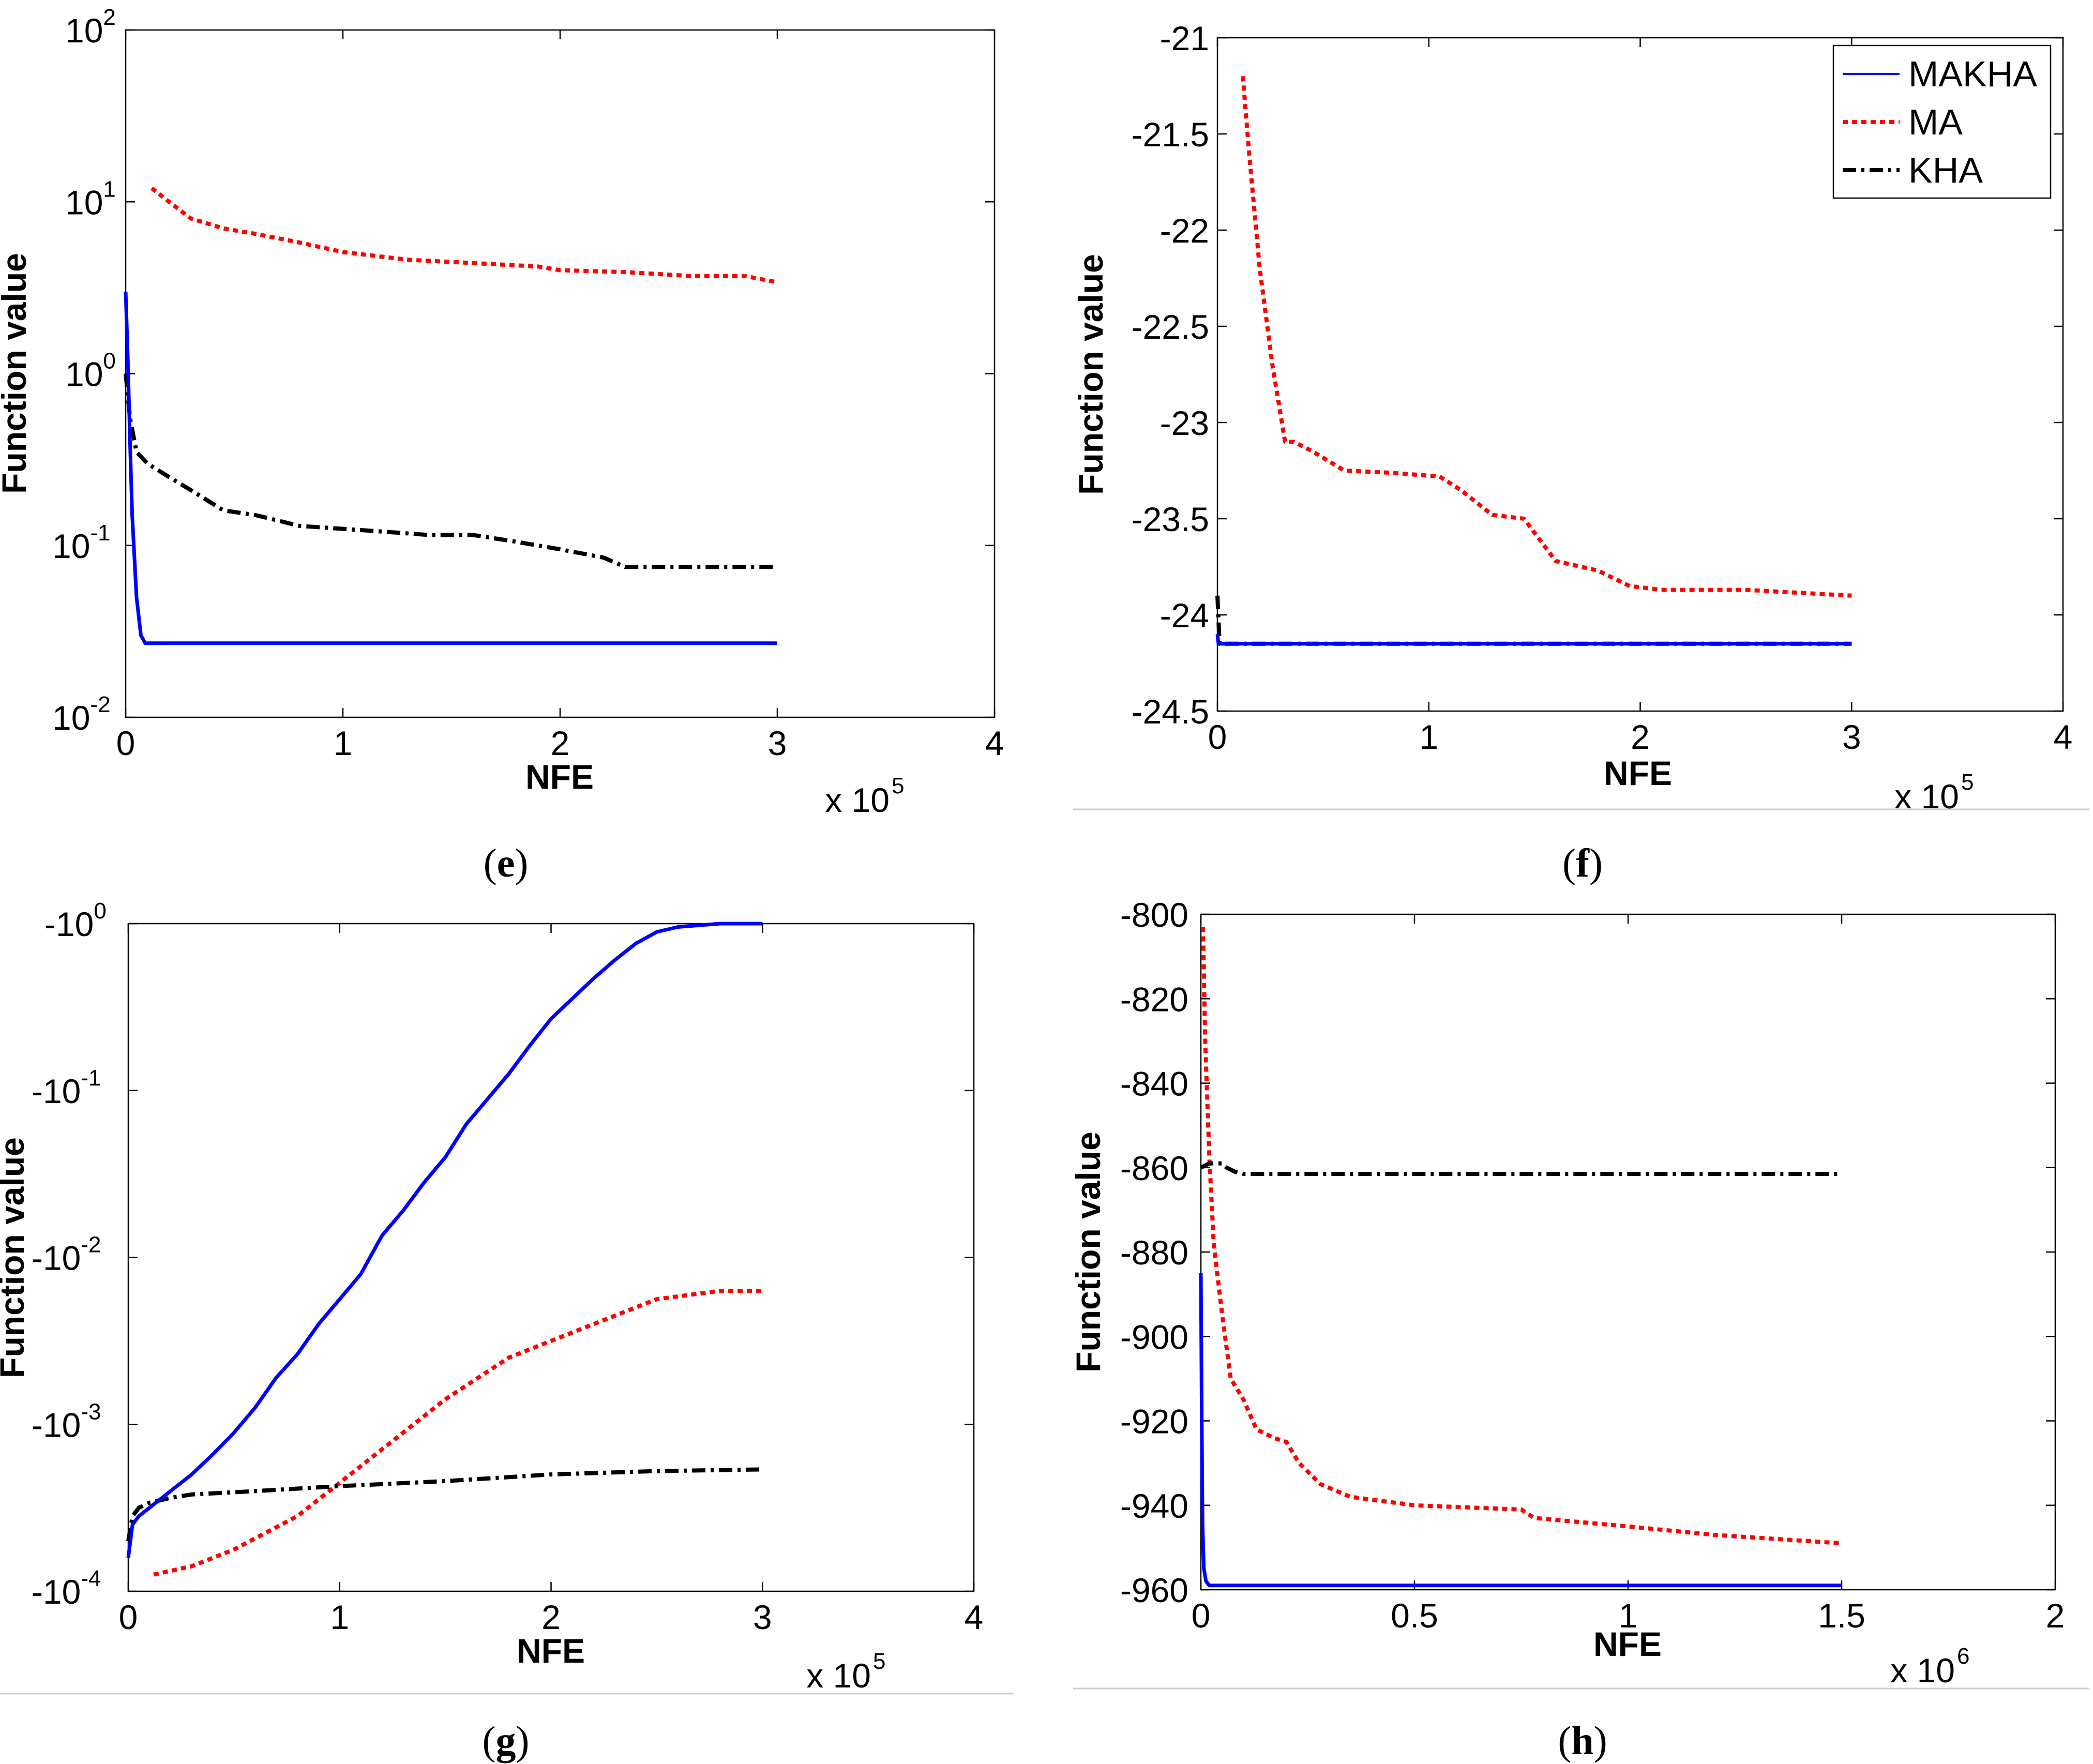 The height and width of the screenshot is (1764, 2093). What do you see at coordinates (1945, 170) in the screenshot?
I see `legend-label-kha: KHA` at bounding box center [1945, 170].